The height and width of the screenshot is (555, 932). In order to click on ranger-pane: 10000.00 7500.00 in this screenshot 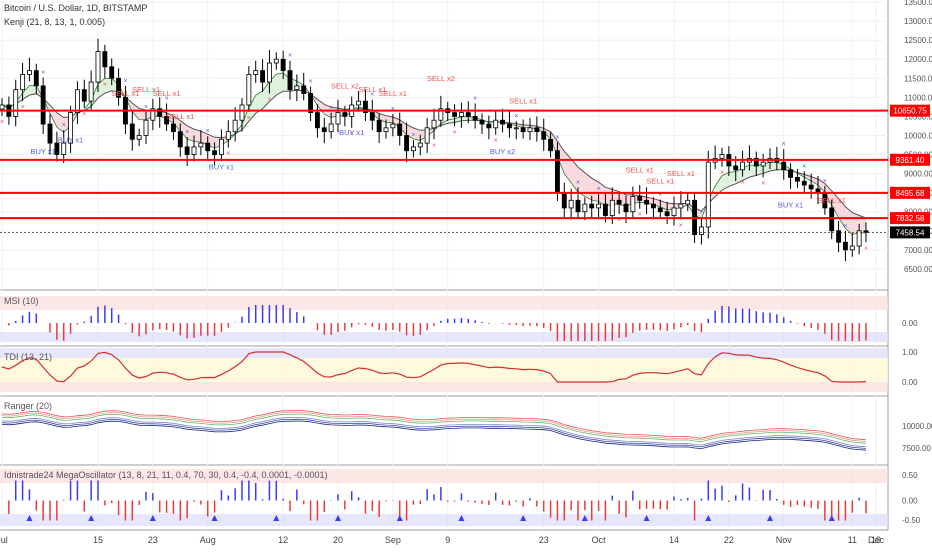, I will do `click(466, 431)`.